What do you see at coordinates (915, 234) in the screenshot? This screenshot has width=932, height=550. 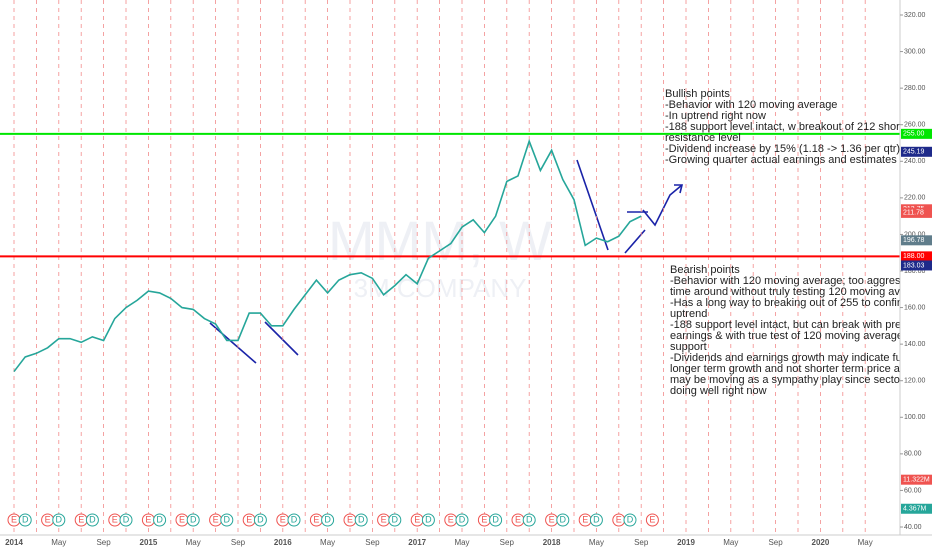 I see `y-tick-label: 200.00` at bounding box center [915, 234].